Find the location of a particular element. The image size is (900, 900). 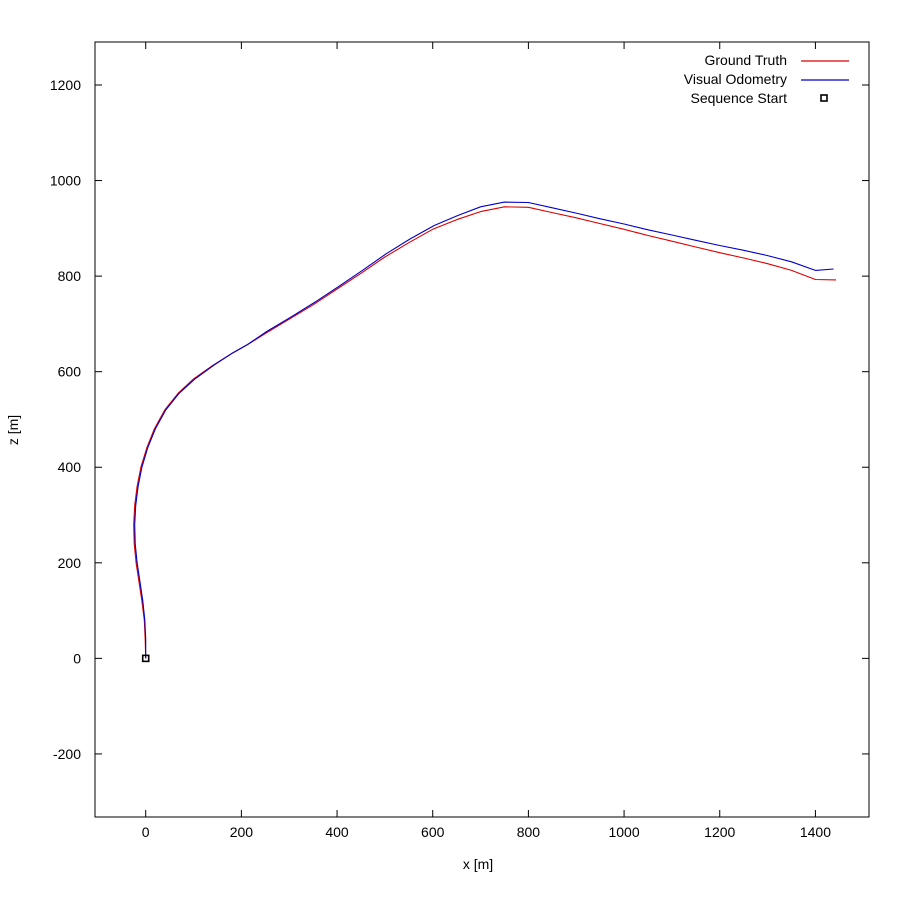

x-tick-label: 200 is located at coordinates (242, 832).